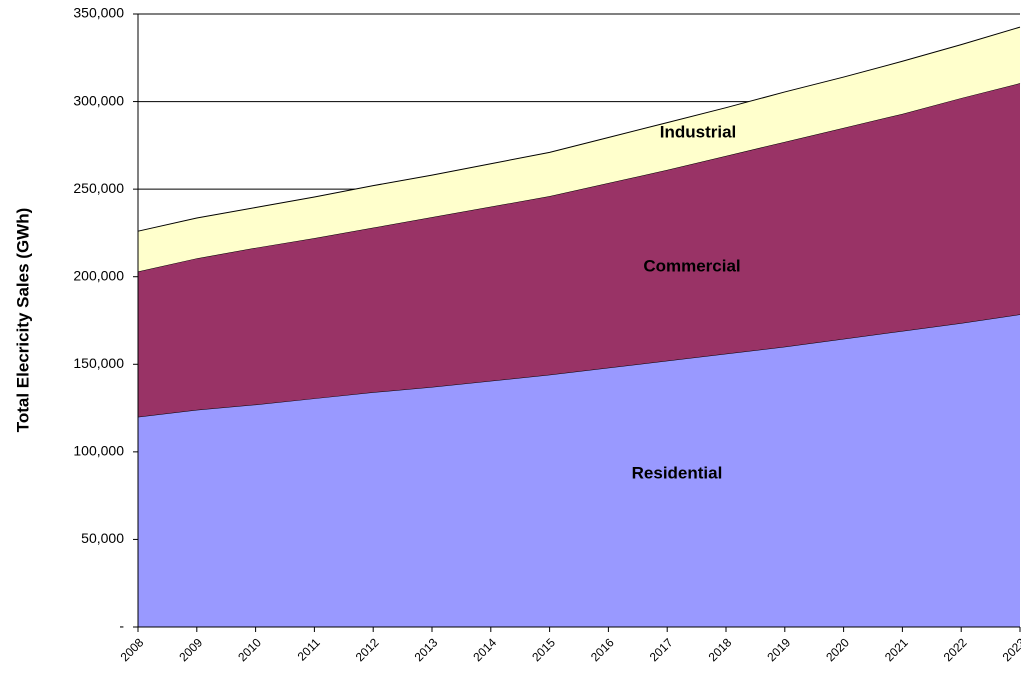 The height and width of the screenshot is (681, 1021). What do you see at coordinates (98, 188) in the screenshot?
I see `y-tick-label: 250,000` at bounding box center [98, 188].